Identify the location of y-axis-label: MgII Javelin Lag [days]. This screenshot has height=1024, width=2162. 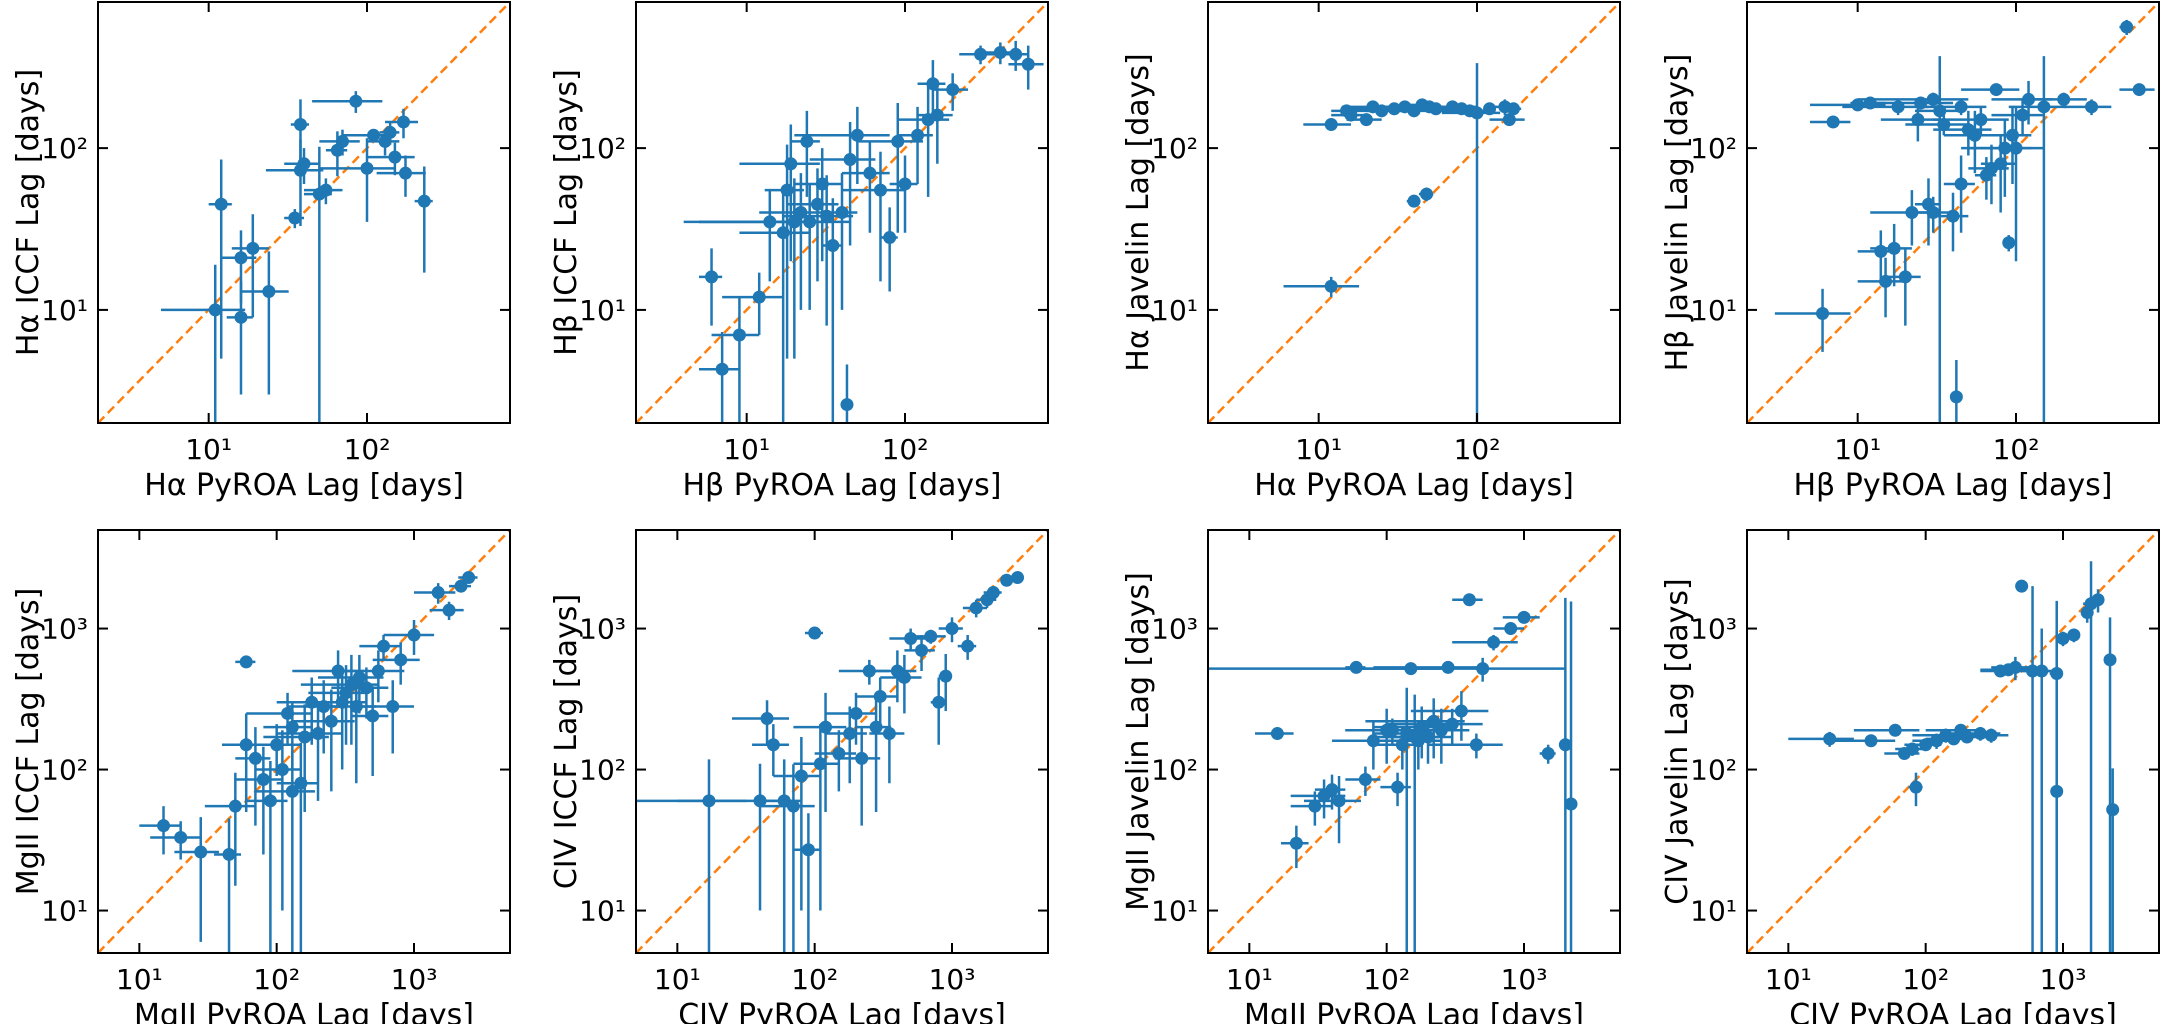
(1138, 741).